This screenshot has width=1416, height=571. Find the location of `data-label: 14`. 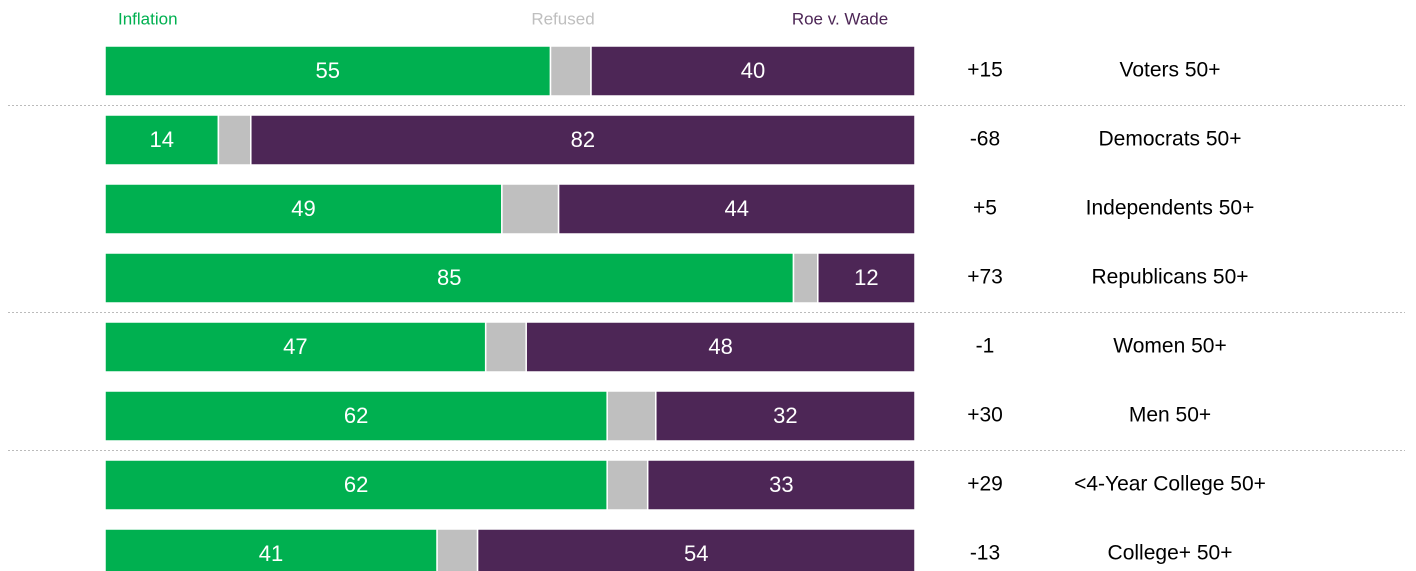

data-label: 14 is located at coordinates (161, 139).